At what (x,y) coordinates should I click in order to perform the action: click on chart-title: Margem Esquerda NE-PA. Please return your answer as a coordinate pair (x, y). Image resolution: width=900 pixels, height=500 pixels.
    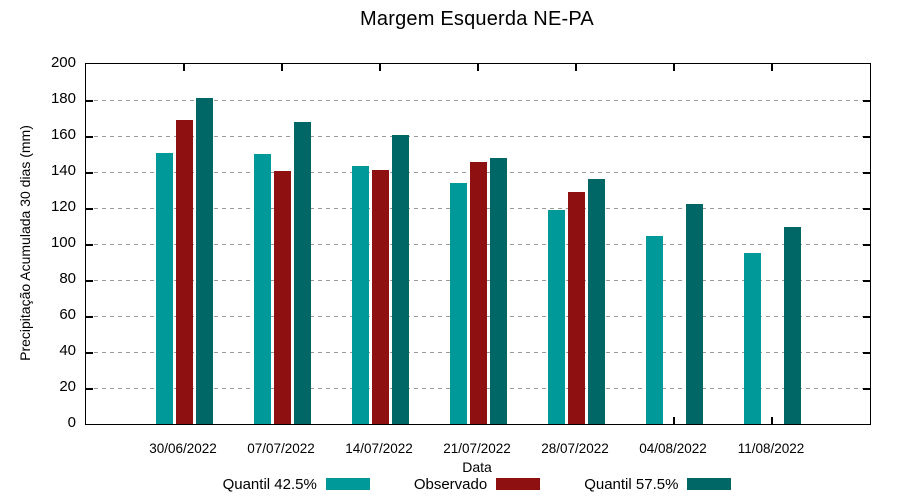
    Looking at the image, I should click on (477, 19).